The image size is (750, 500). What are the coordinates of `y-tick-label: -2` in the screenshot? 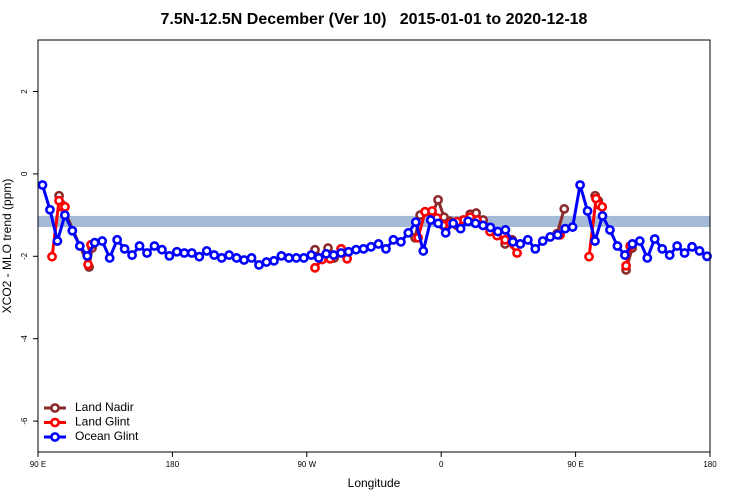 It's located at (24, 256).